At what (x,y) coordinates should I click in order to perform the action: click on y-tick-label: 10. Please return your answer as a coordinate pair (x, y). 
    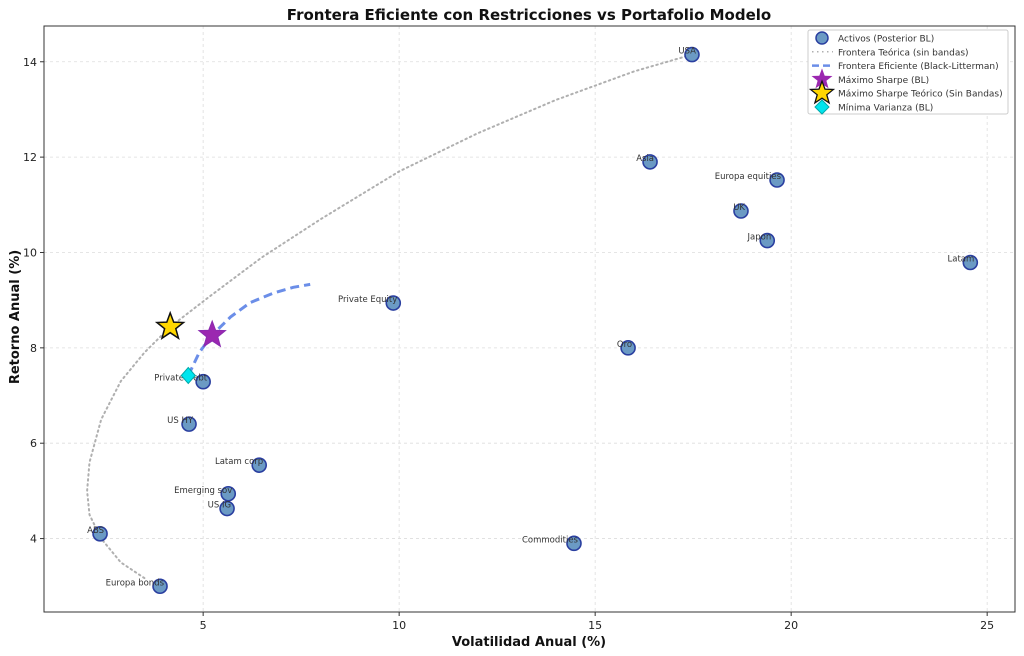
    Looking at the image, I should click on (30, 252).